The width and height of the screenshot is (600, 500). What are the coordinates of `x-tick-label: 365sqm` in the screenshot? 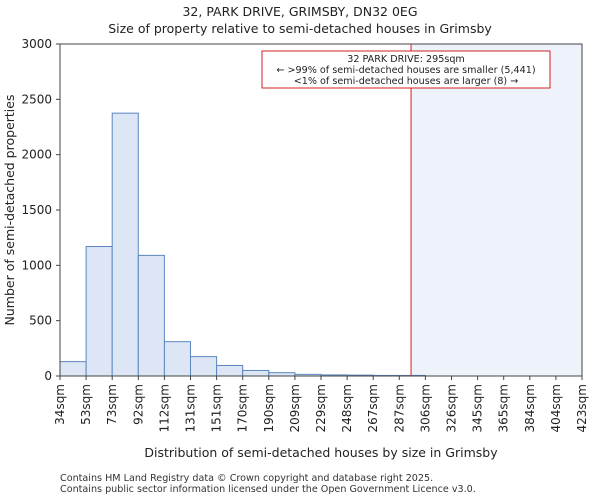 It's located at (504, 408).